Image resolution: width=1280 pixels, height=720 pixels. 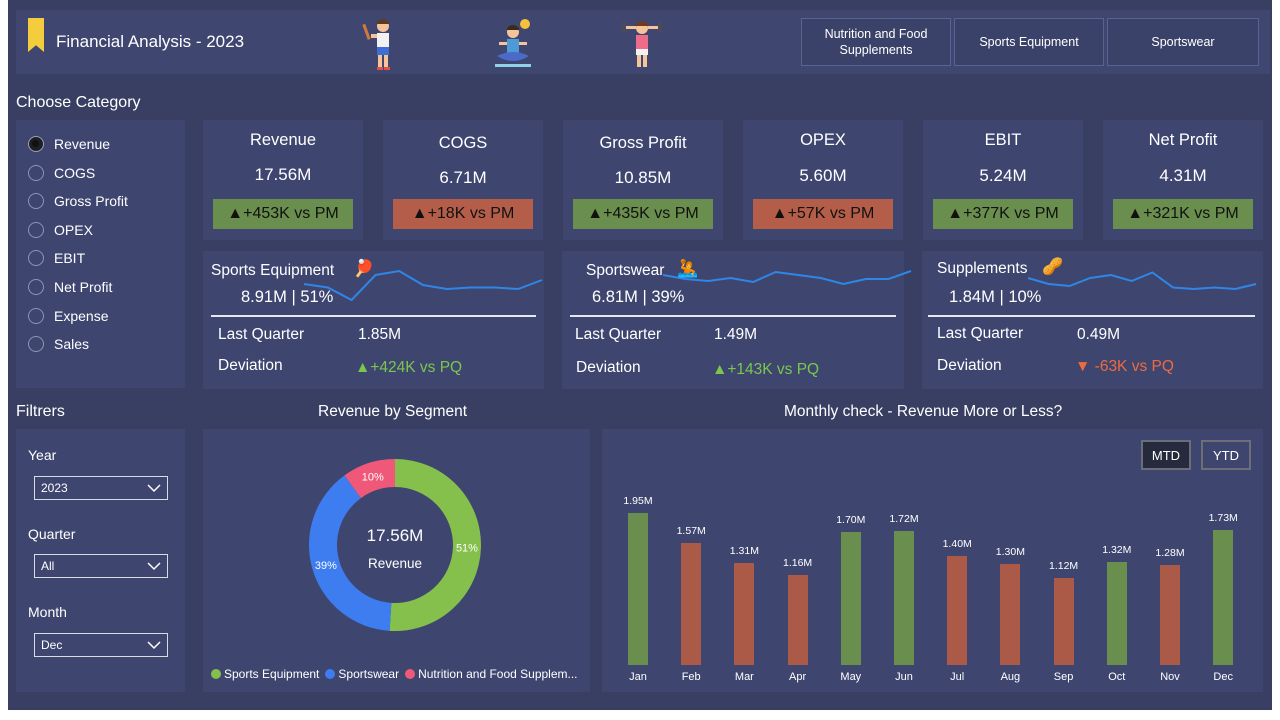 What do you see at coordinates (83, 287) in the screenshot?
I see `radio-label: Net Profit` at bounding box center [83, 287].